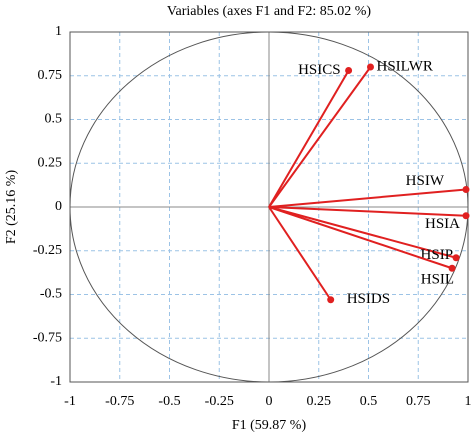 Image resolution: width=474 pixels, height=438 pixels. What do you see at coordinates (319, 70) in the screenshot?
I see `point-label: HSICS` at bounding box center [319, 70].